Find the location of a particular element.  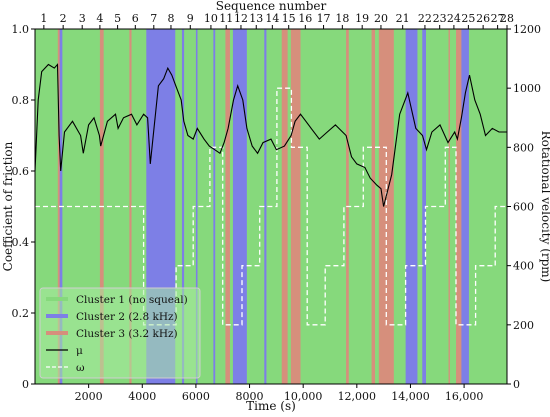

sequence-number-label: 7 is located at coordinates (153, 18).